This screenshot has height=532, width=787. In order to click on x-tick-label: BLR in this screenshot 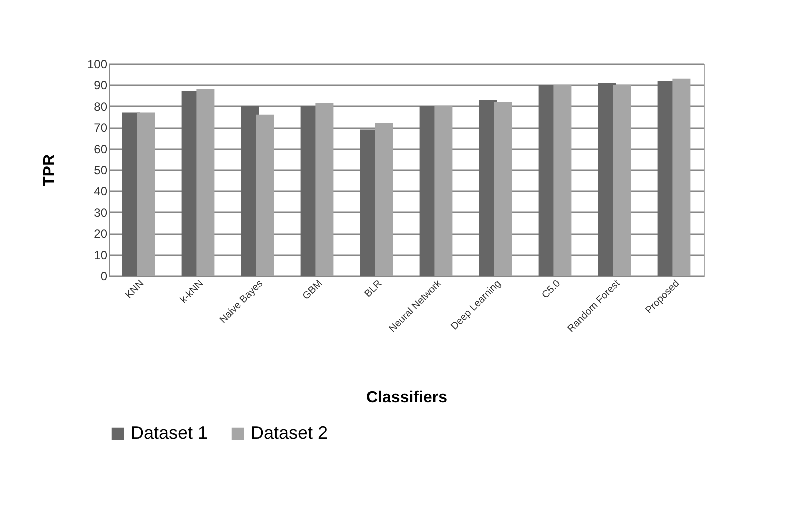, I will do `click(373, 289)`.